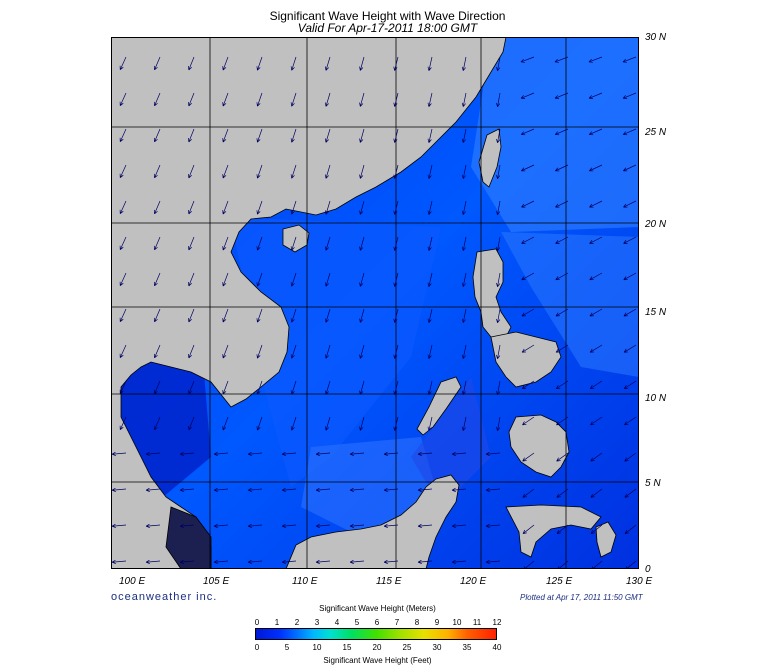 The width and height of the screenshot is (775, 665). What do you see at coordinates (257, 647) in the screenshot?
I see `colorbar-tick-ft: 0` at bounding box center [257, 647].